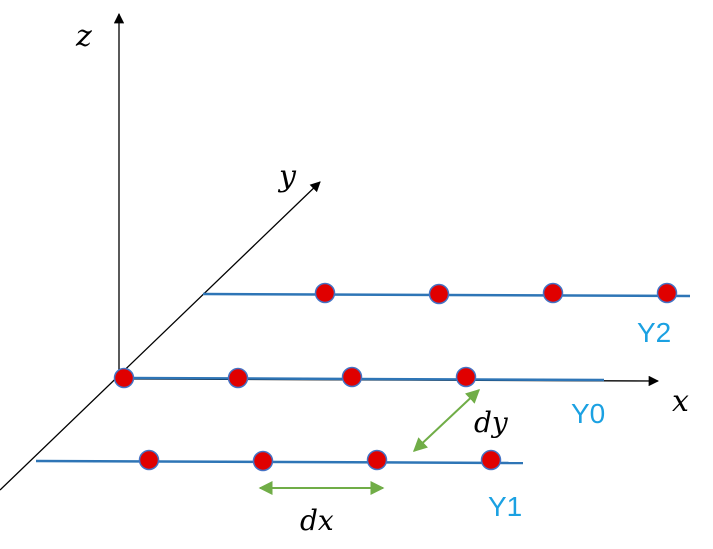  What do you see at coordinates (295, 377) in the screenshot?
I see `points-y0` at bounding box center [295, 377].